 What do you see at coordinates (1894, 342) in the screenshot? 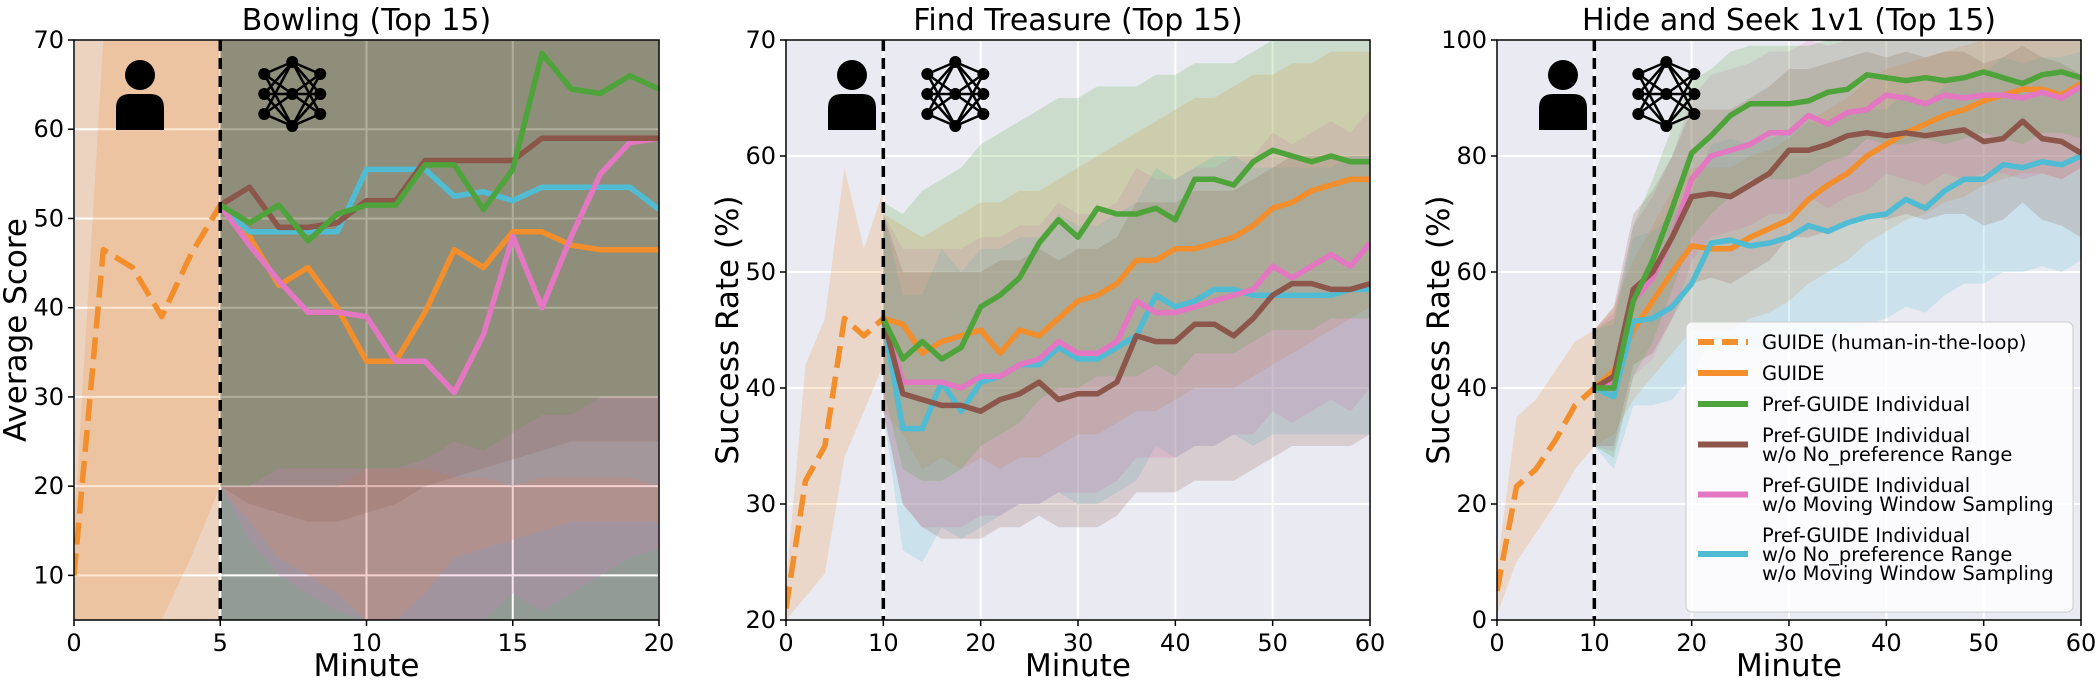
I see `legend-label: GUIDE (human-in-the-loop)` at bounding box center [1894, 342].